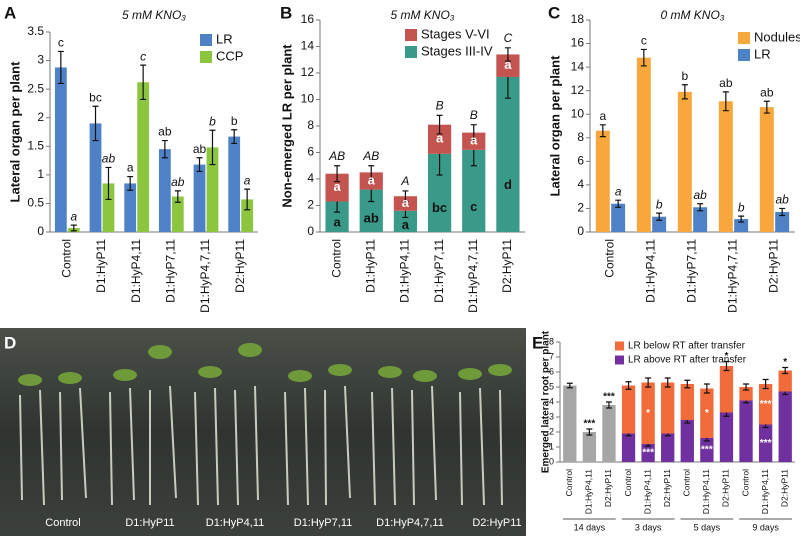 This screenshot has height=536, width=800. I want to click on legend-label: Stages V-VI, so click(455, 33).